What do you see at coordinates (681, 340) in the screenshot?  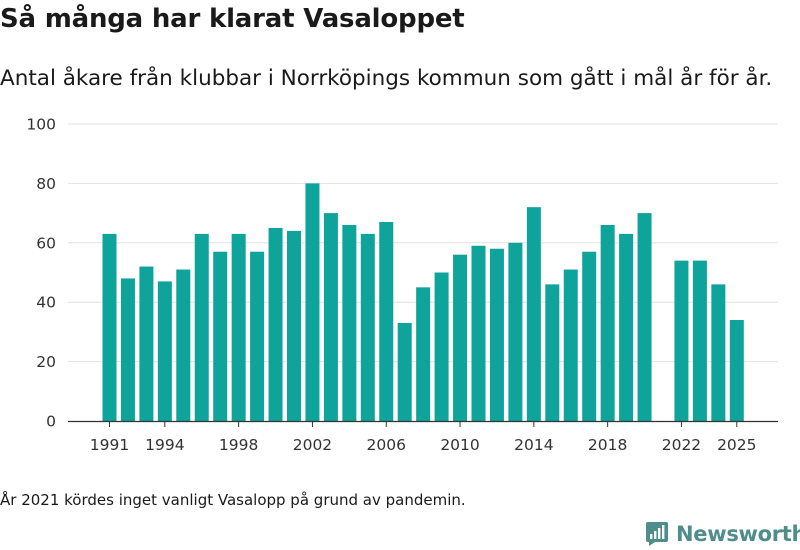 I see `bar-2022` at bounding box center [681, 340].